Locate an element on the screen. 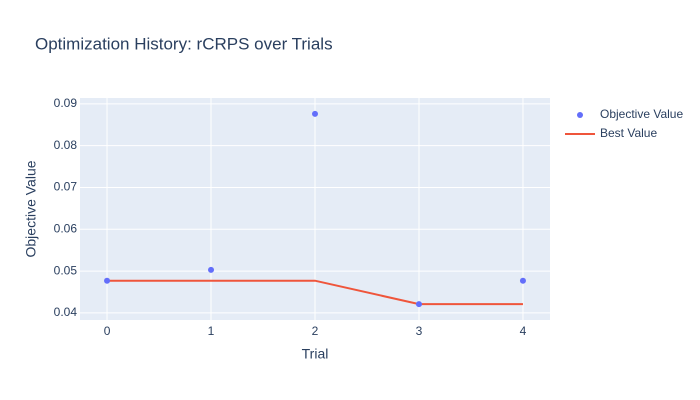  x-tick-label: 4 is located at coordinates (523, 331).